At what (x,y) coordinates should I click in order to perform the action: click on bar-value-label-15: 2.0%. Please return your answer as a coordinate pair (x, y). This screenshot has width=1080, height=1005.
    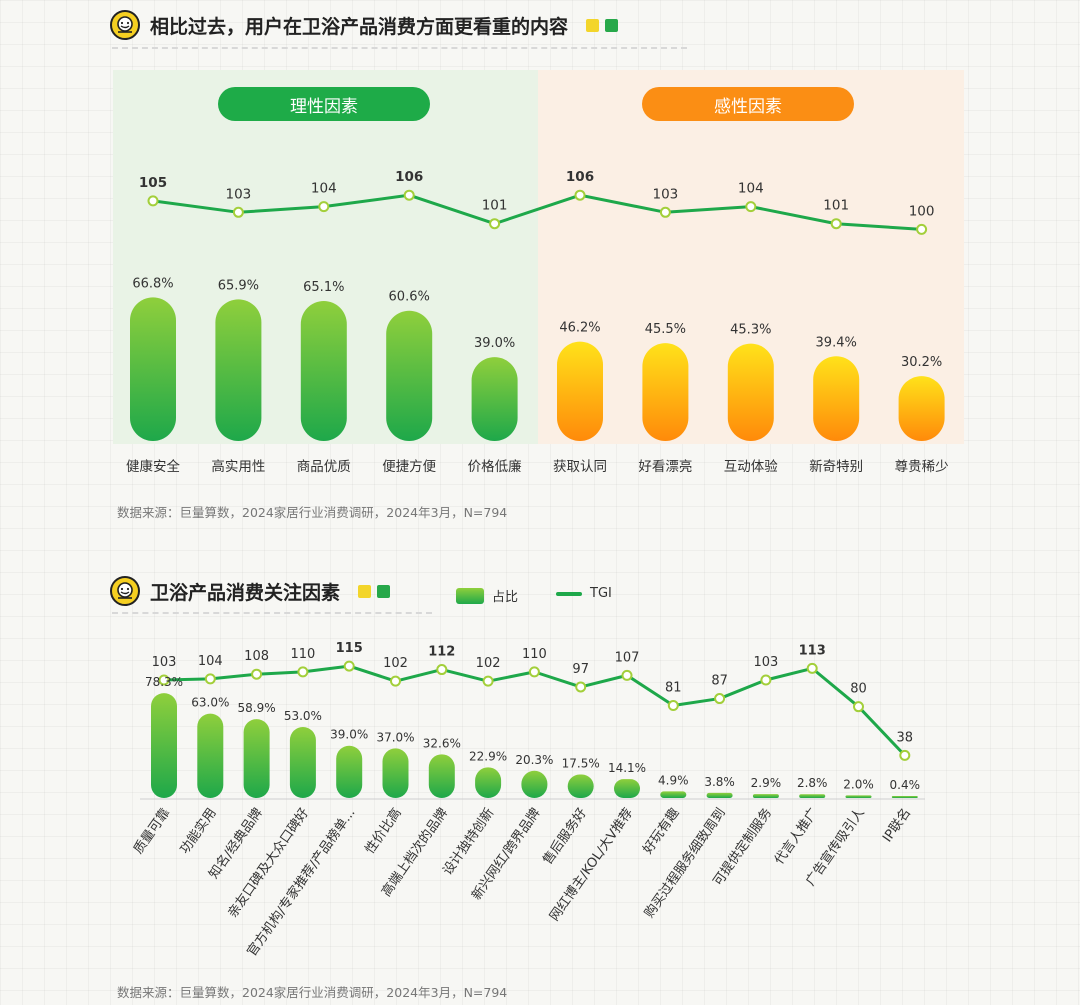
    Looking at the image, I should click on (858, 784).